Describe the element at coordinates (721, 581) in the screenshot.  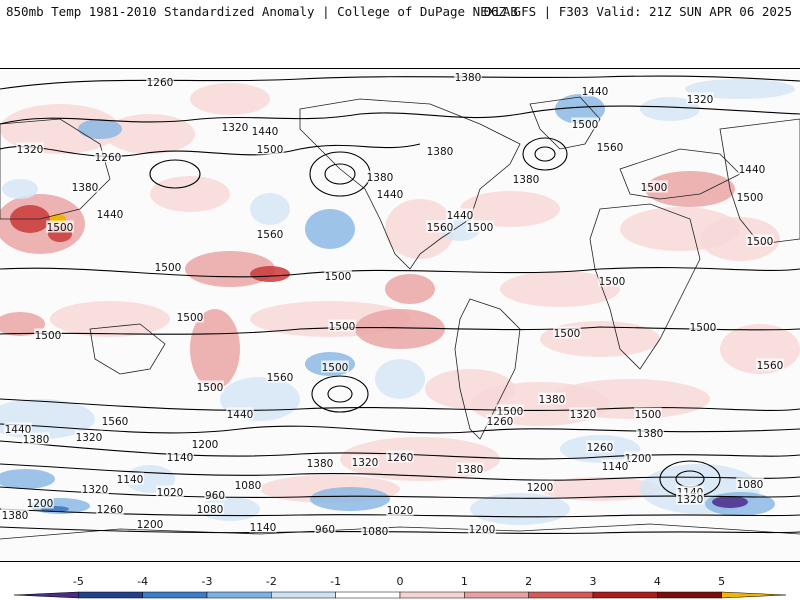
I see `colorbar-tick-label: 5` at that location.